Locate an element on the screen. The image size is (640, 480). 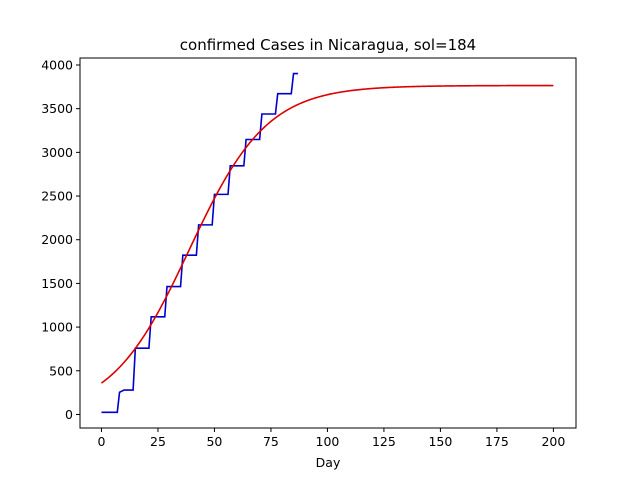
y-tick-label: 1000 is located at coordinates (57, 327).